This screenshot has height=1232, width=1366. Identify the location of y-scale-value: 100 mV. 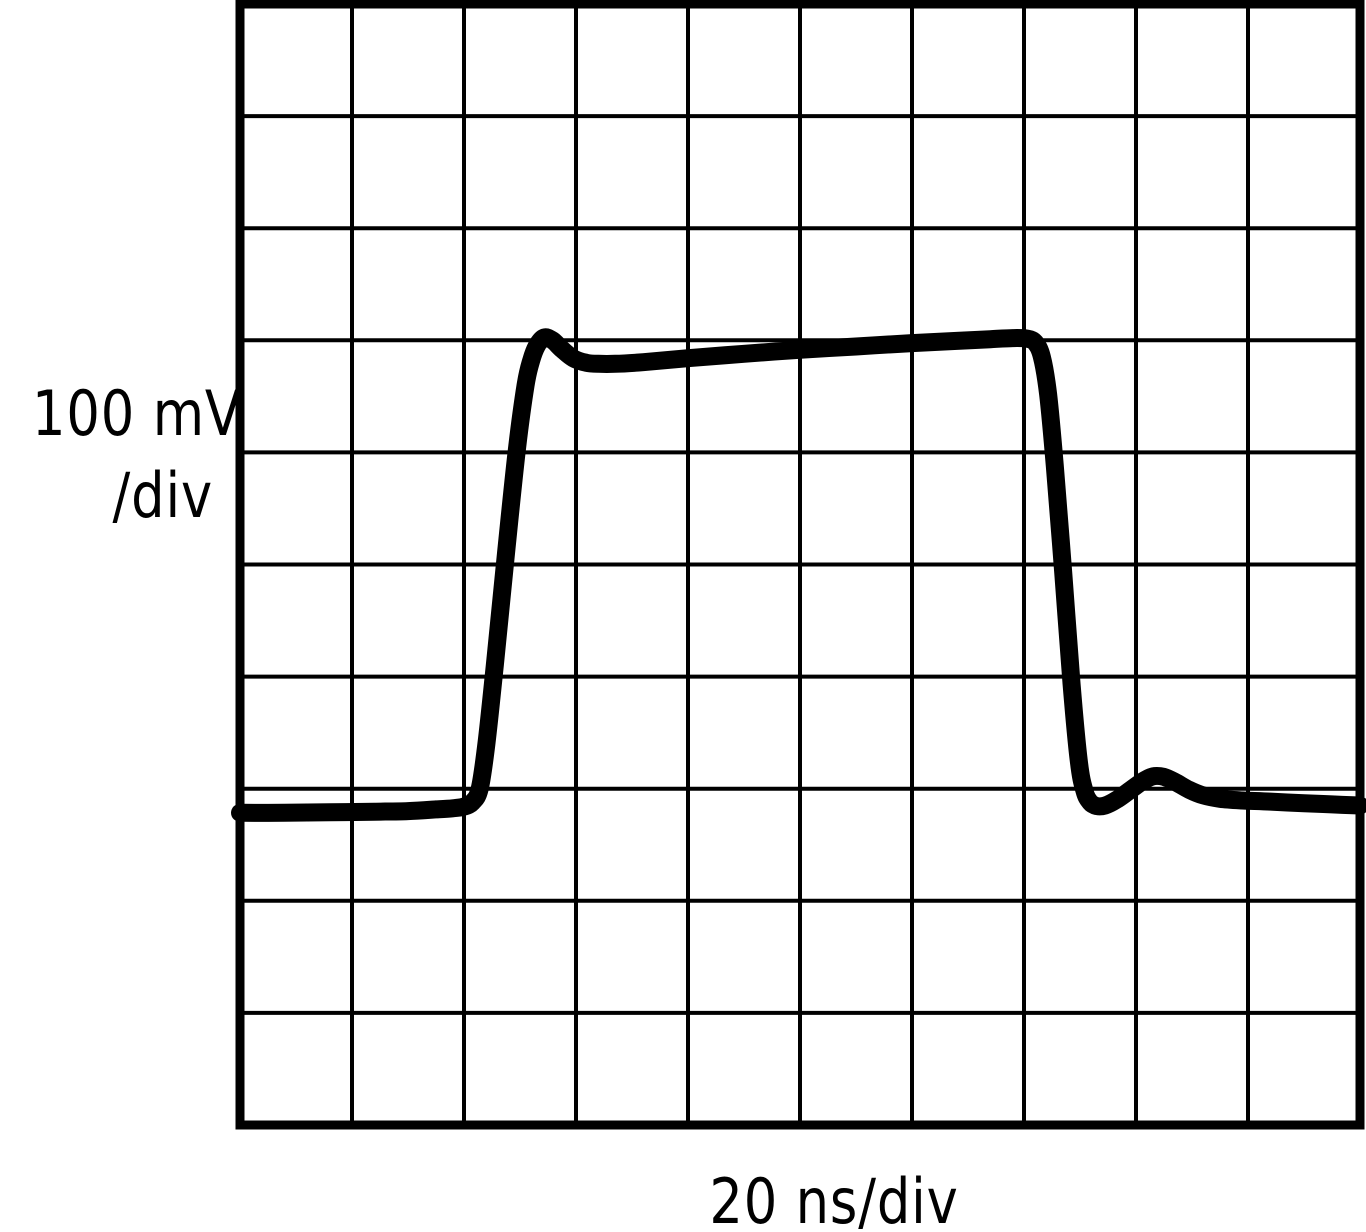
(136, 413).